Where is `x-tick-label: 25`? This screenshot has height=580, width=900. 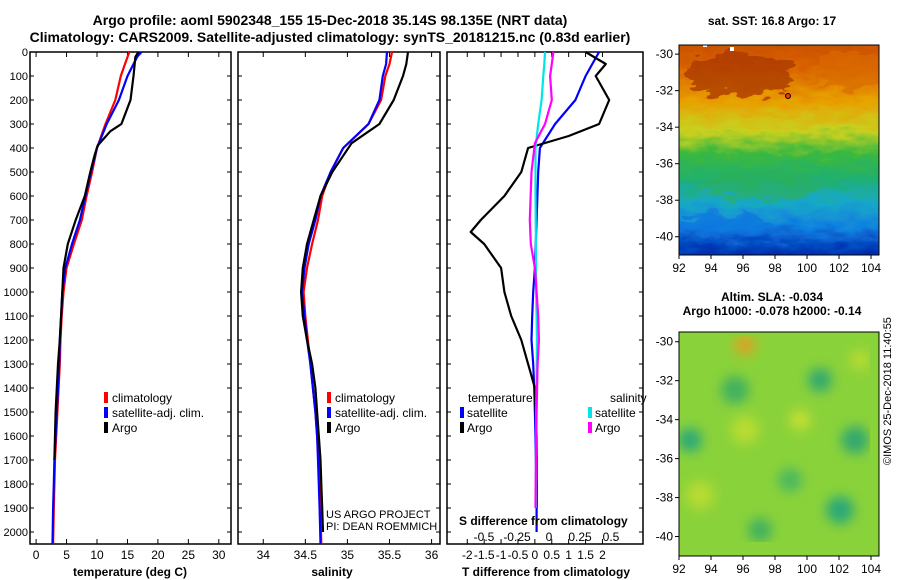
x-tick-label: 25 is located at coordinates (189, 555).